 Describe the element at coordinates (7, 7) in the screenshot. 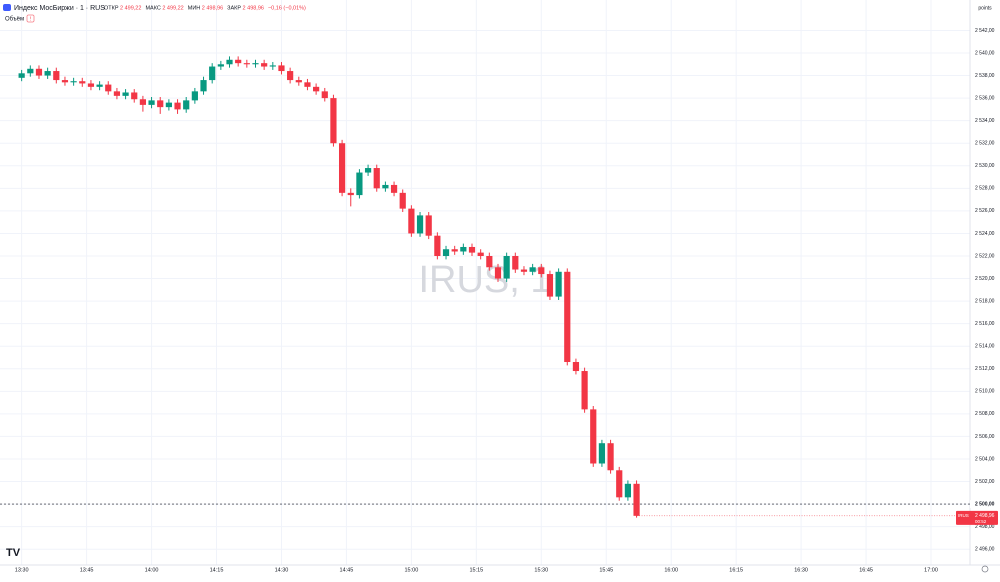

I see `symbol-icon` at that location.